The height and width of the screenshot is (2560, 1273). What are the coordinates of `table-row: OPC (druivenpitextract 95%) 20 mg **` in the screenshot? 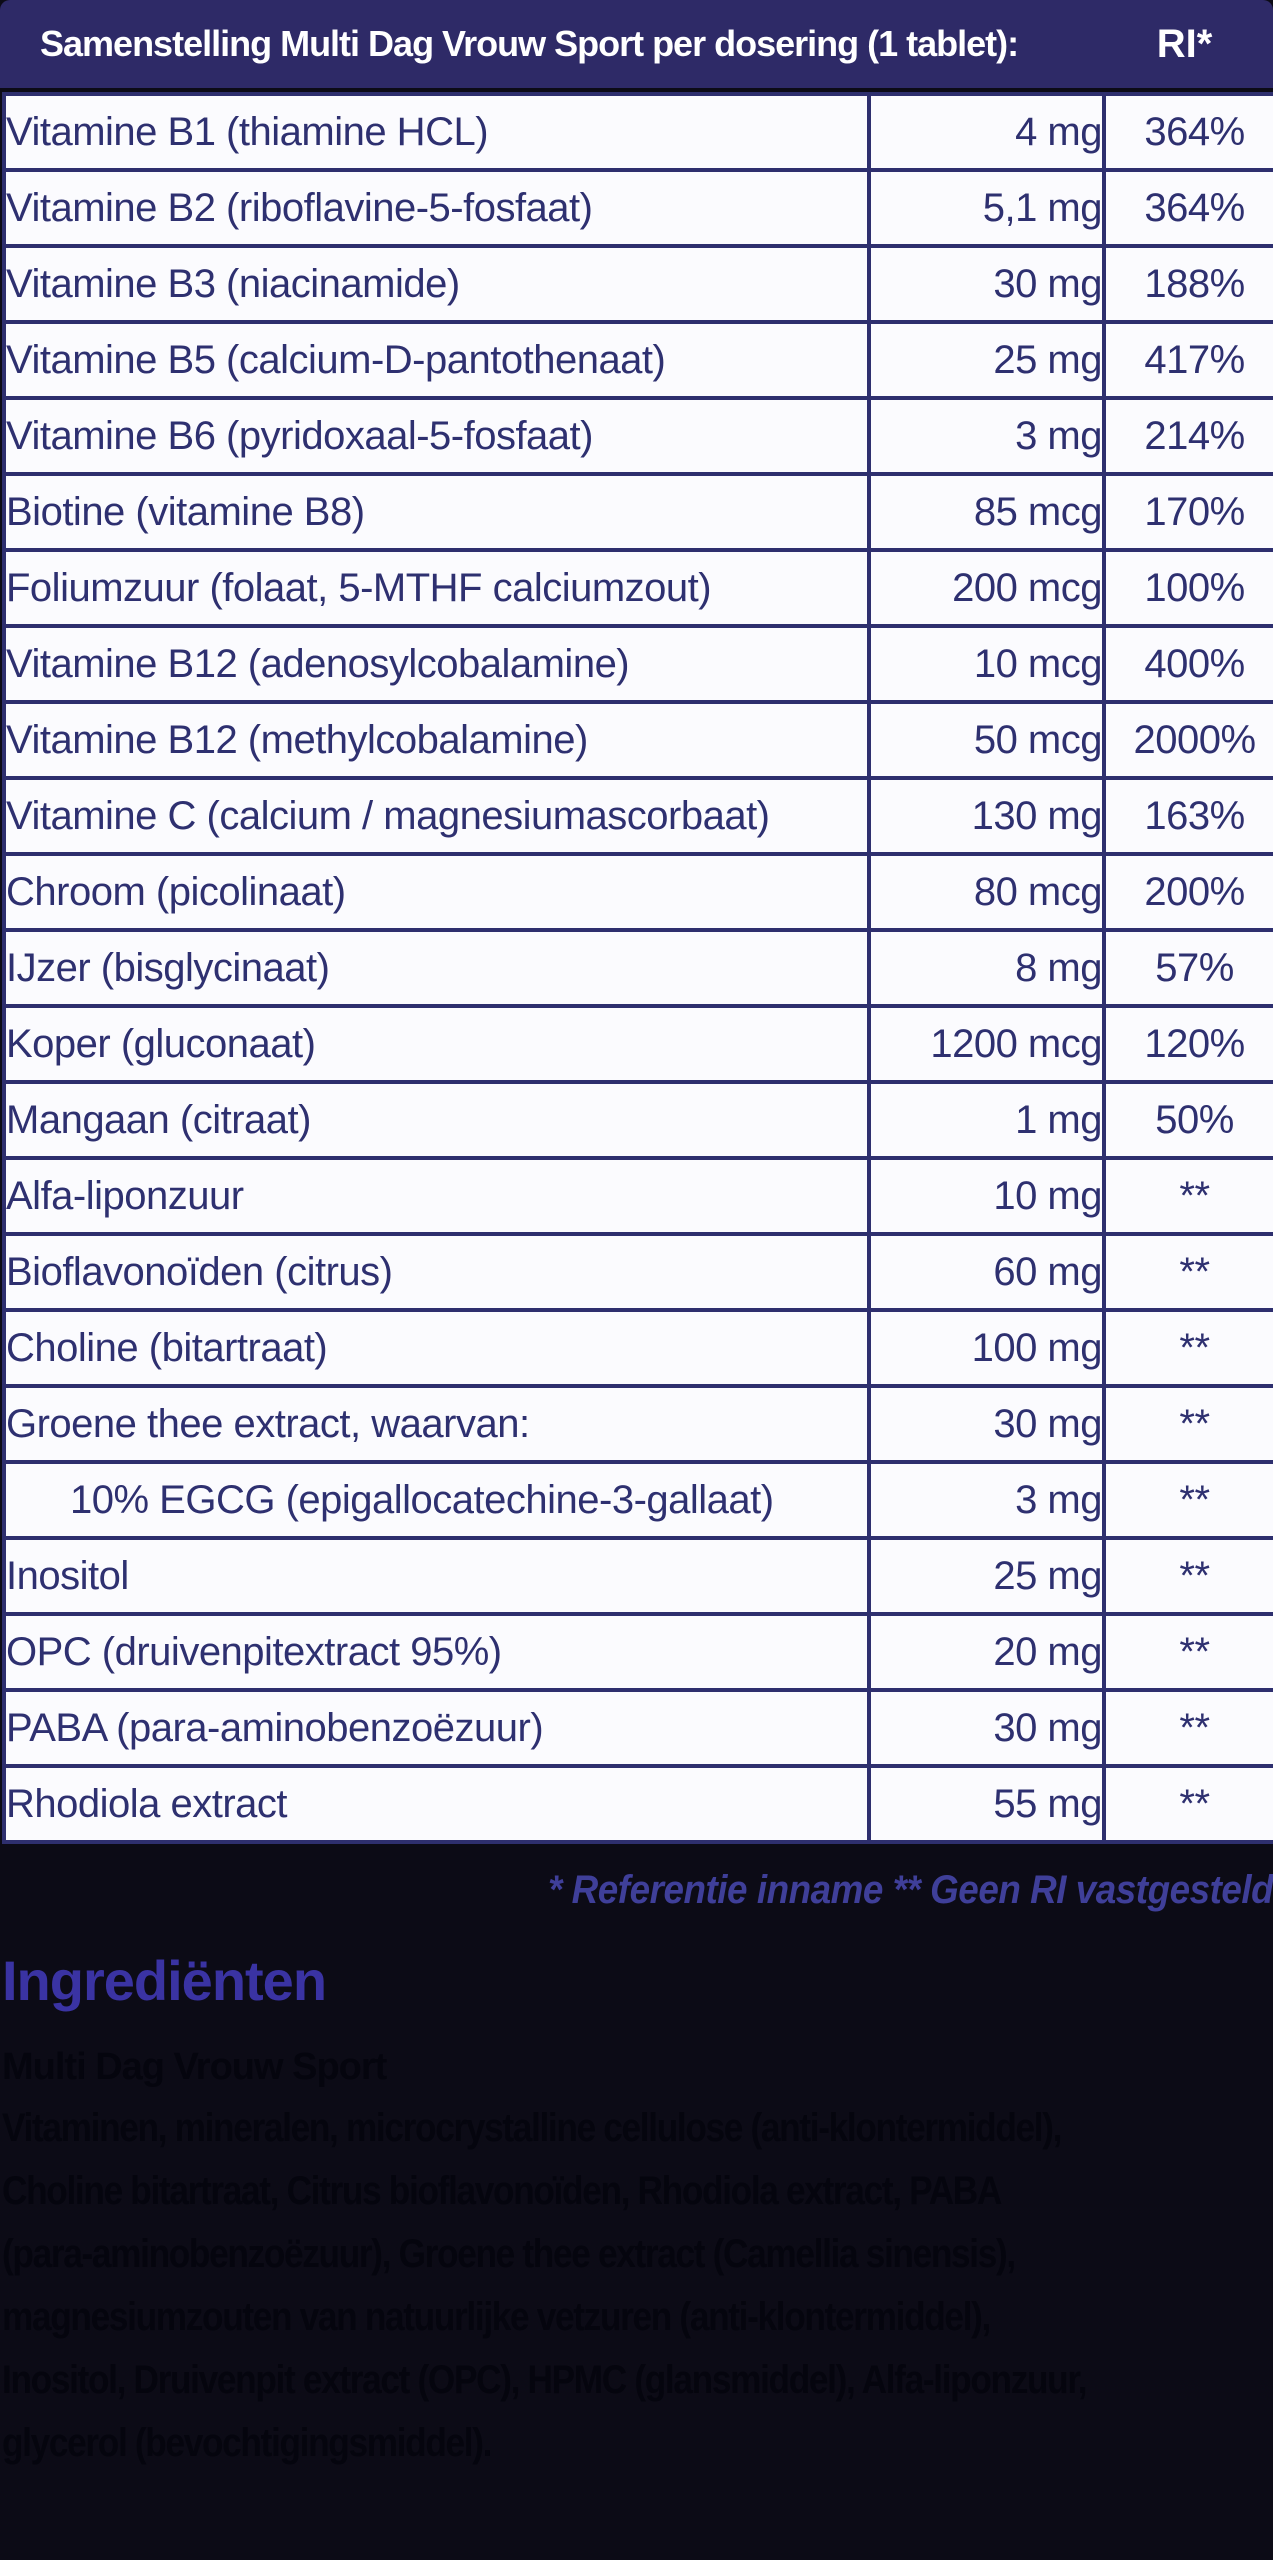 It's located at (637, 1652).